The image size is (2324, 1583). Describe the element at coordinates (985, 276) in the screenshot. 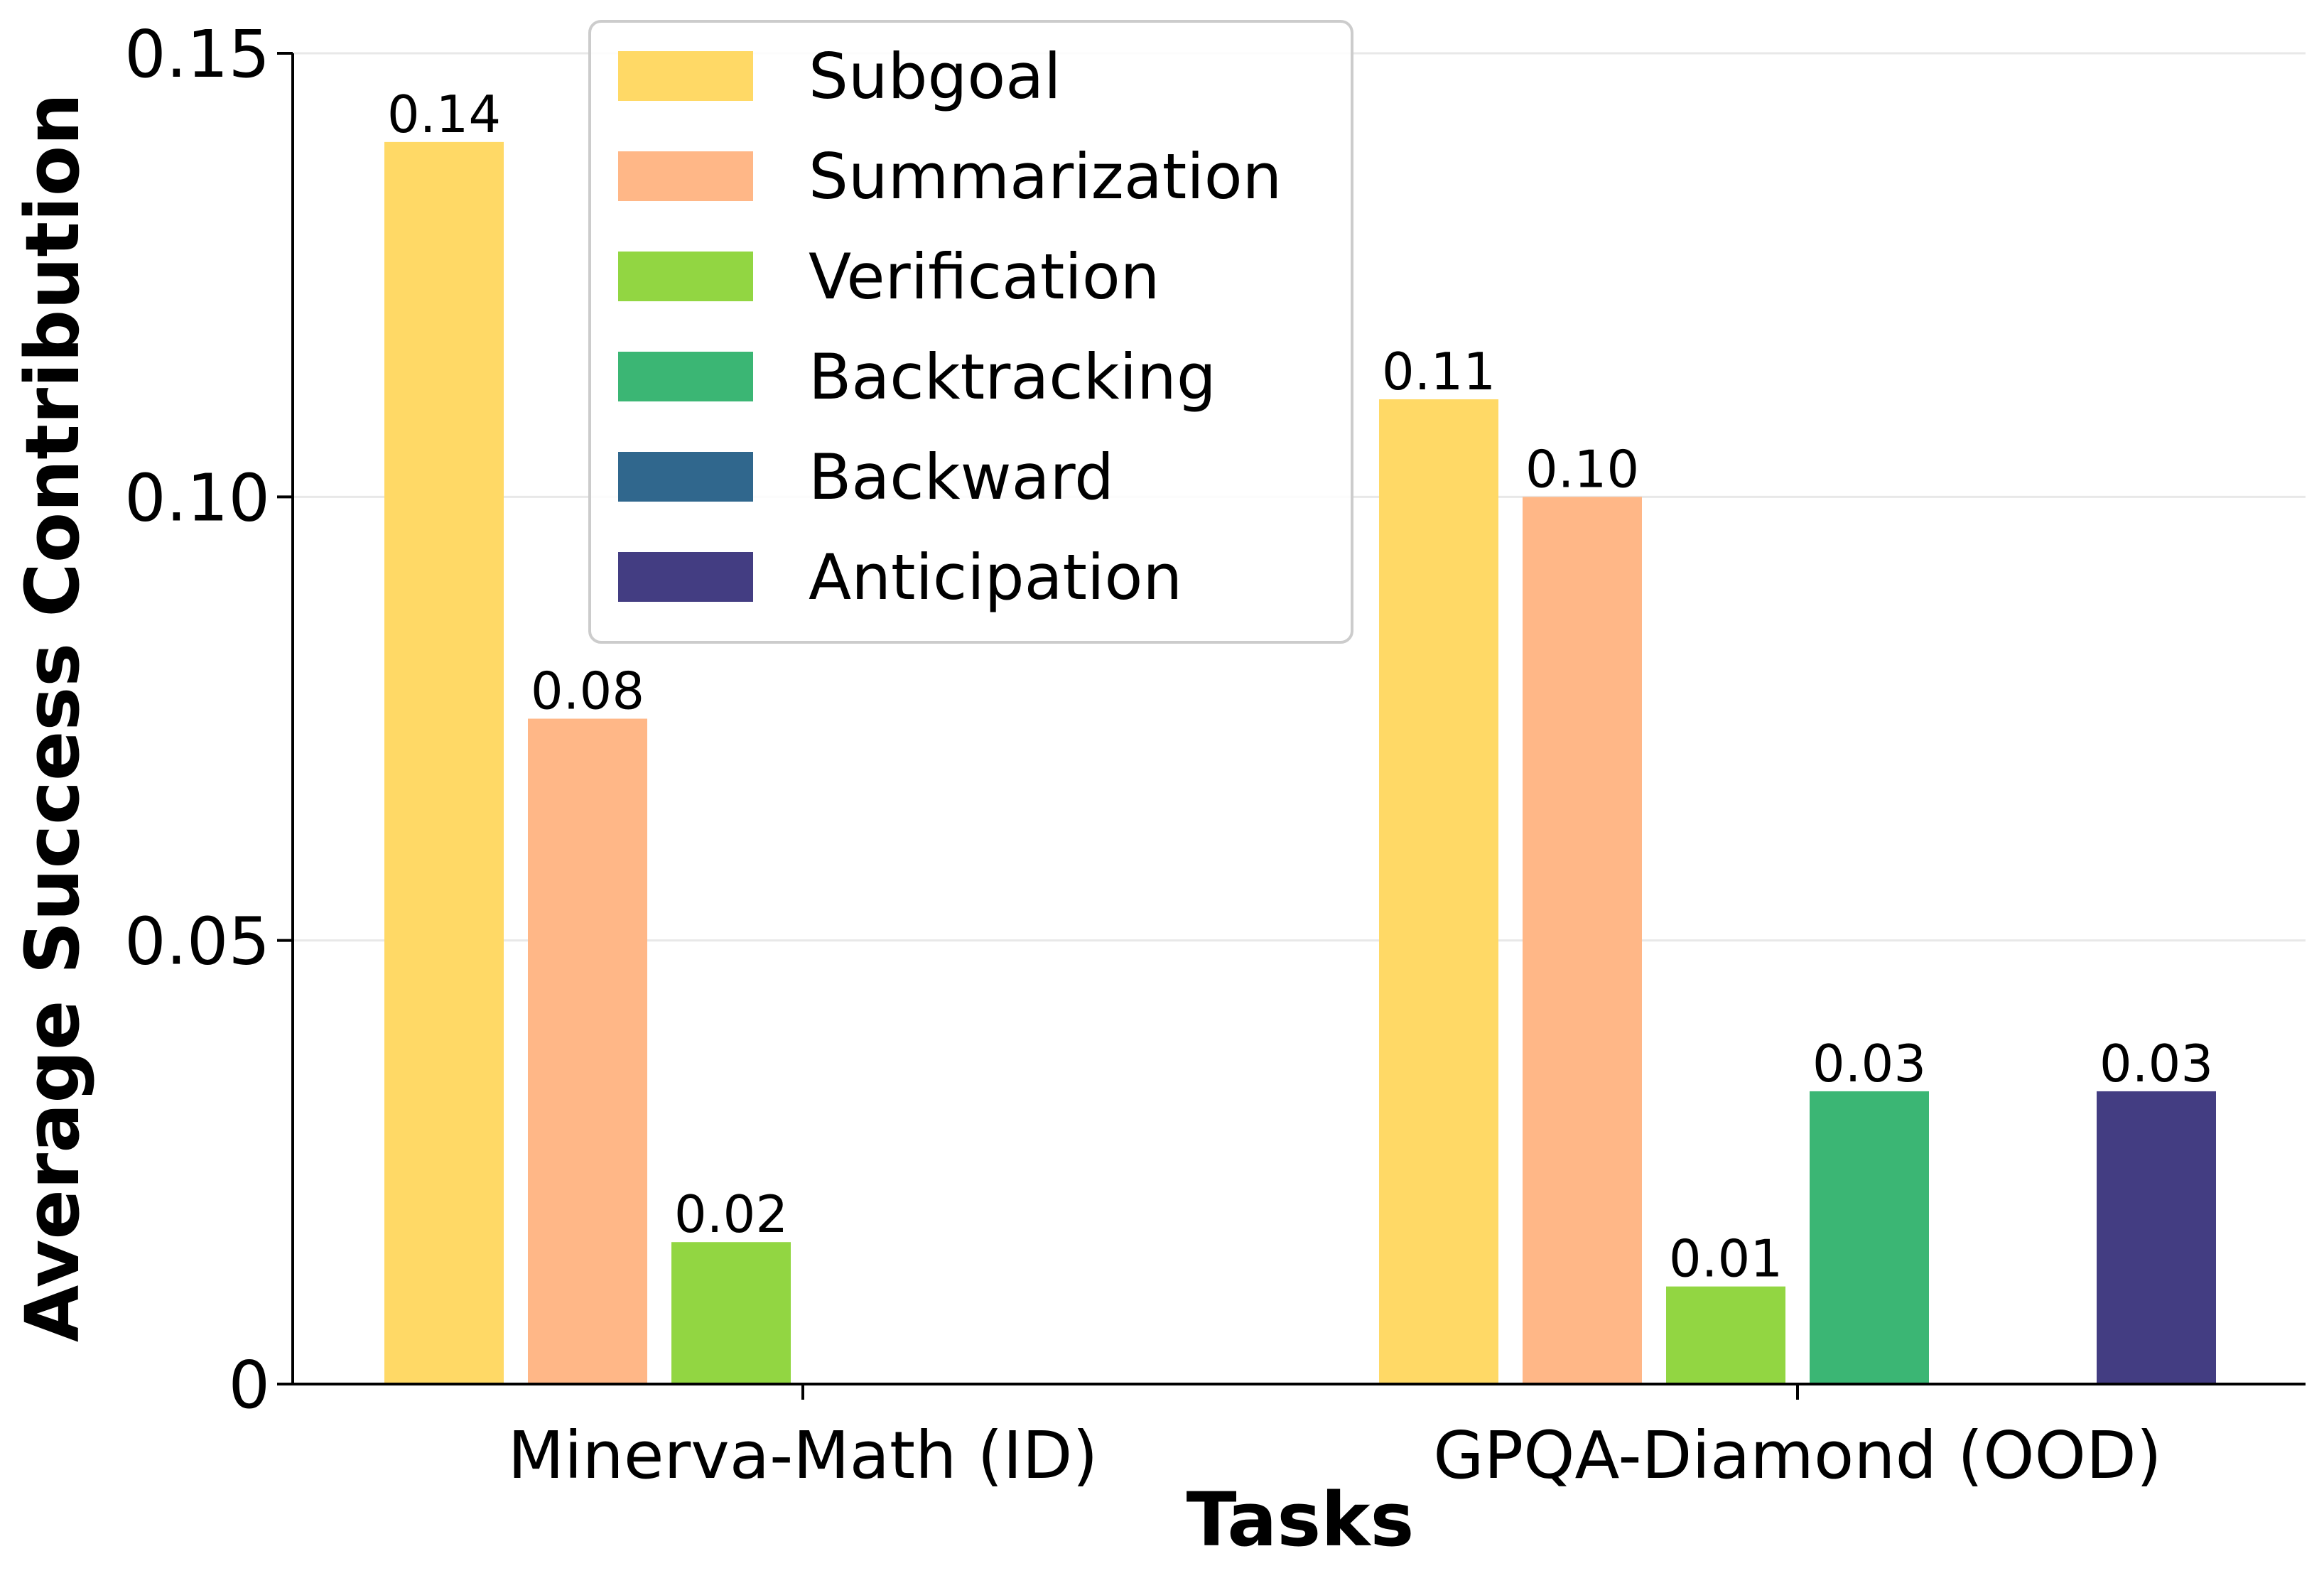

I see `legend-label: Verification` at that location.